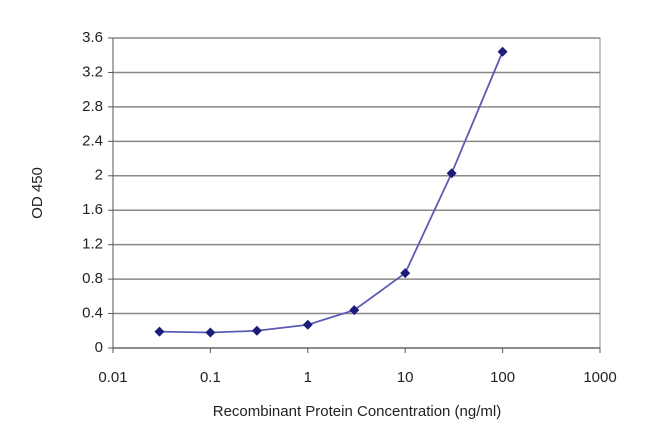  I want to click on x-tick-label: 1, so click(308, 377).